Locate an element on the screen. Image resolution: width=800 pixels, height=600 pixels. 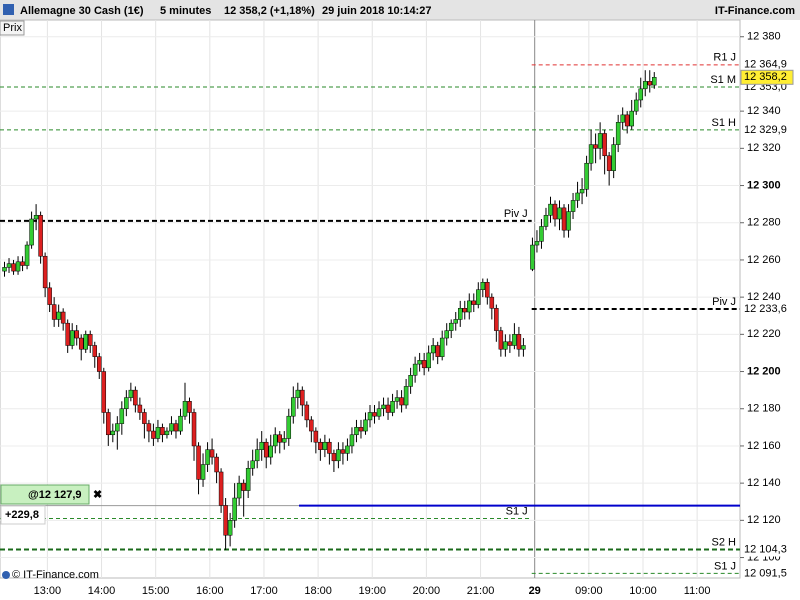
level-value-label: 12 233,6 is located at coordinates (765, 309).